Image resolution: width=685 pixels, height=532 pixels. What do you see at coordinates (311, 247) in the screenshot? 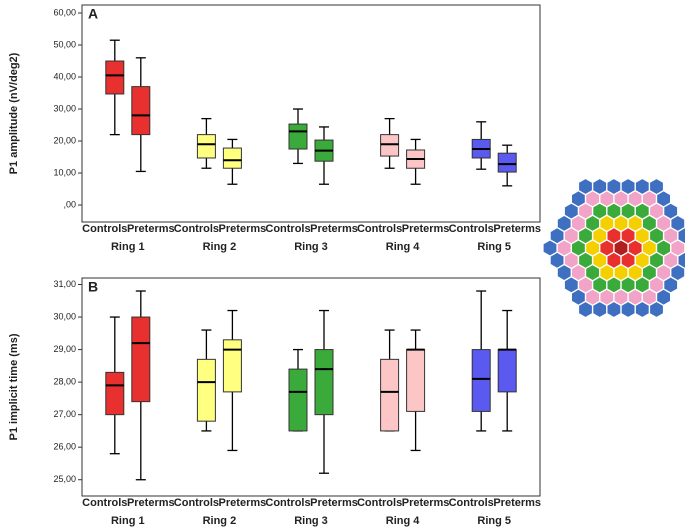
I see `group-label: Ring 3` at bounding box center [311, 247].